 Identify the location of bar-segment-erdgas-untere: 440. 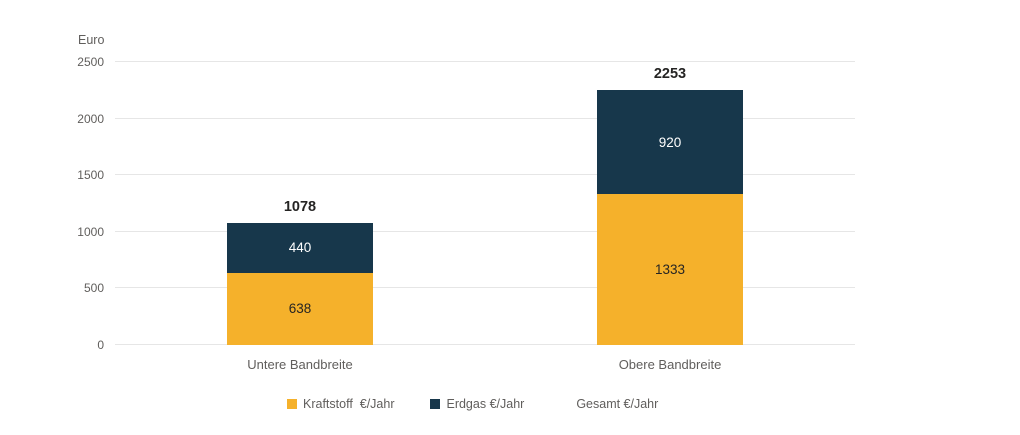
(300, 248).